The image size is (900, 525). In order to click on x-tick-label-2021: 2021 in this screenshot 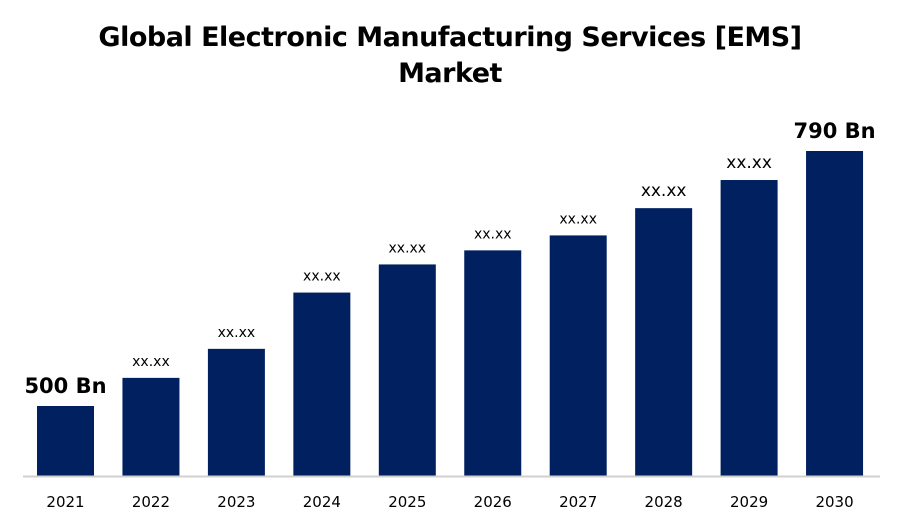, I will do `click(65, 502)`.